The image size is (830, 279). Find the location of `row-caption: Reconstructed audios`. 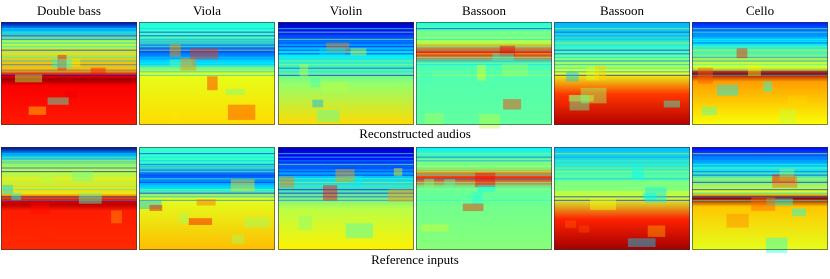

row-caption: Reconstructed audios is located at coordinates (415, 133).